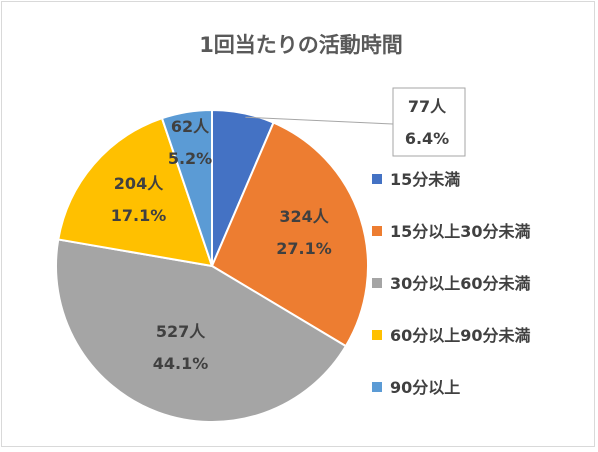  What do you see at coordinates (304, 248) in the screenshot?
I see `data-label-percent-2: 27.1%` at bounding box center [304, 248].